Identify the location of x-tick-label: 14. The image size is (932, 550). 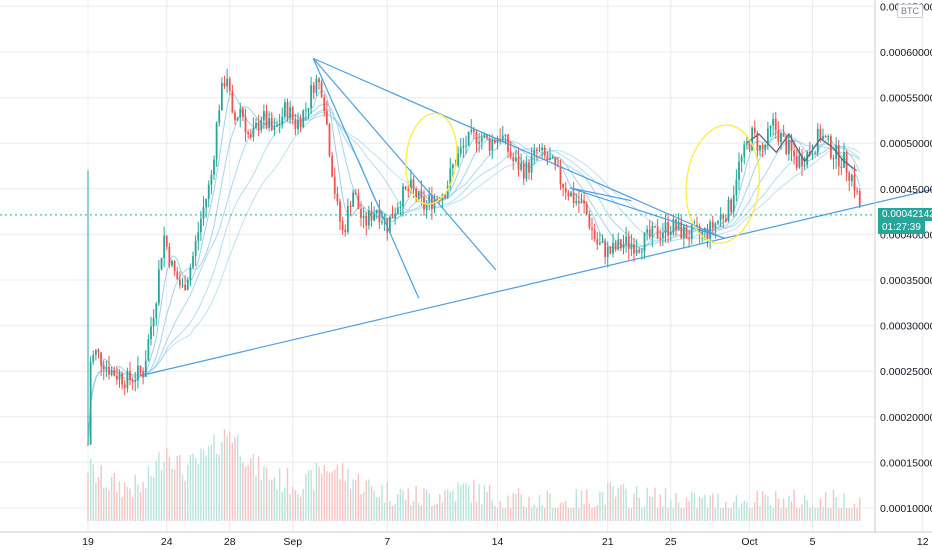
(498, 542).